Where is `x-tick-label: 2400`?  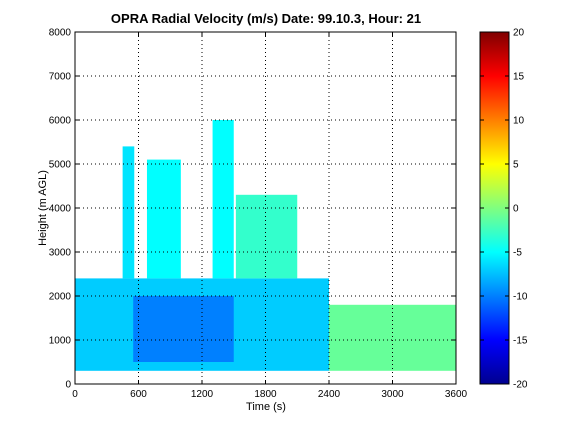 x-tick-label: 2400 is located at coordinates (329, 394).